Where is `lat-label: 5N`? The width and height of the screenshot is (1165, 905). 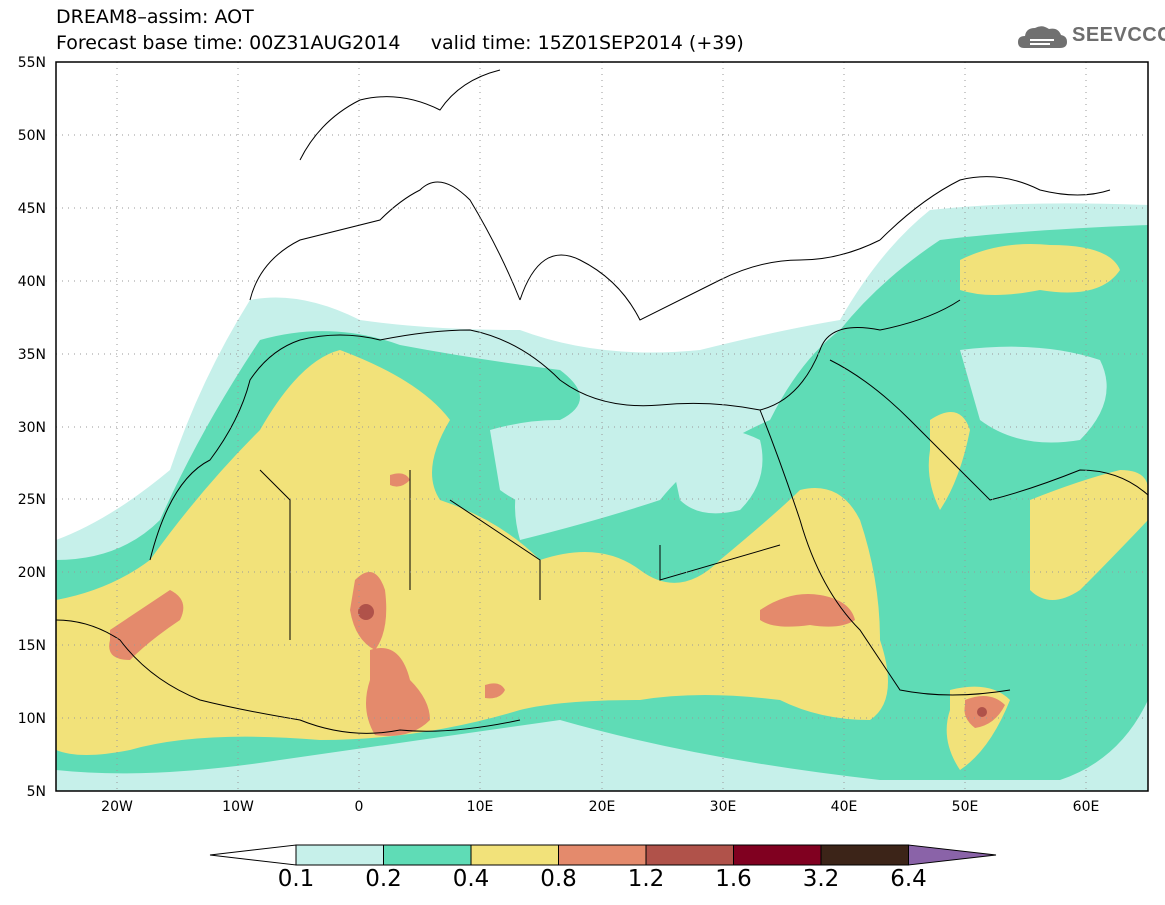 lat-label: 5N is located at coordinates (36, 792).